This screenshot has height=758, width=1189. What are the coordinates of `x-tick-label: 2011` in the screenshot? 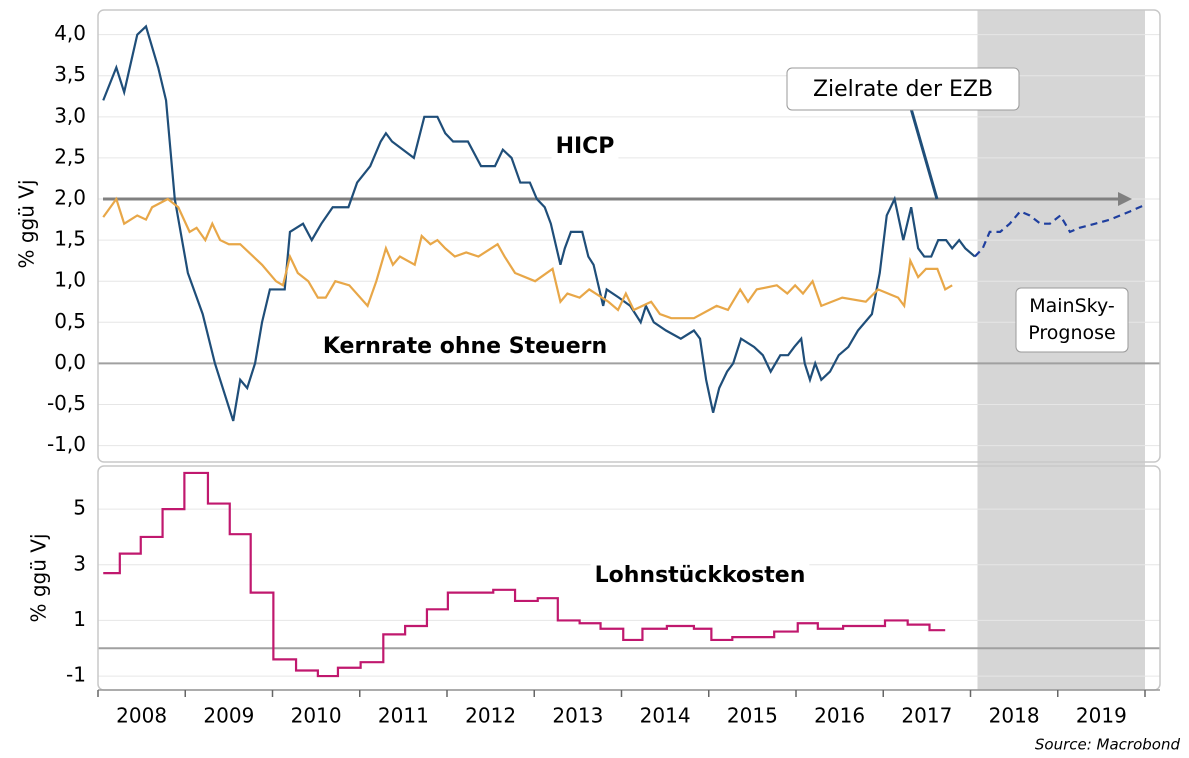 It's located at (403, 716).